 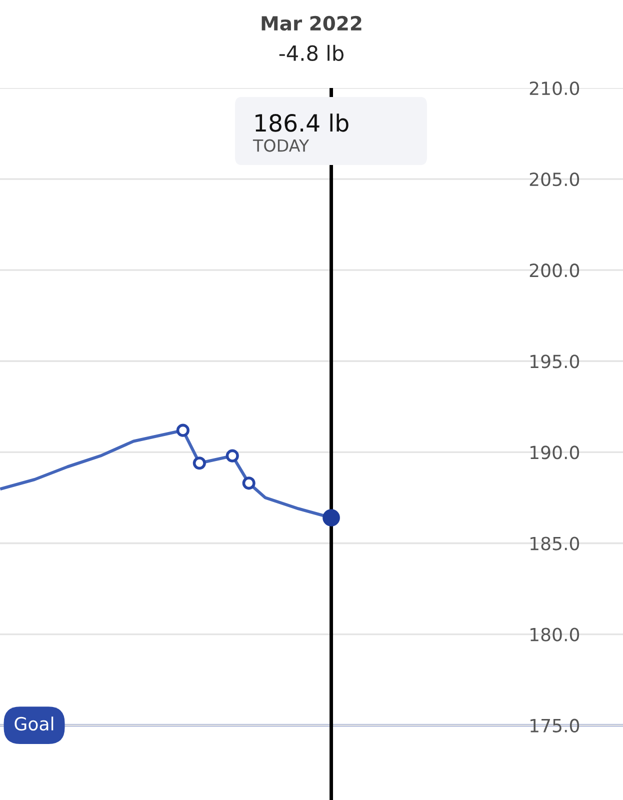 What do you see at coordinates (302, 123) in the screenshot?
I see `annotation: 186.4 lb` at bounding box center [302, 123].